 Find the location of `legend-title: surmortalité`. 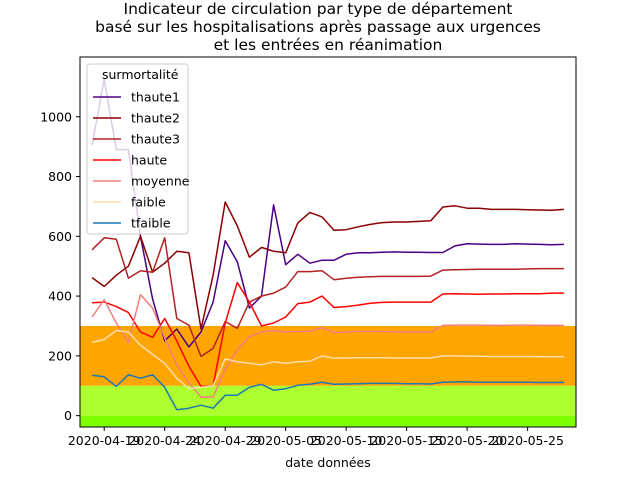

legend-title: surmortalité is located at coordinates (140, 74).